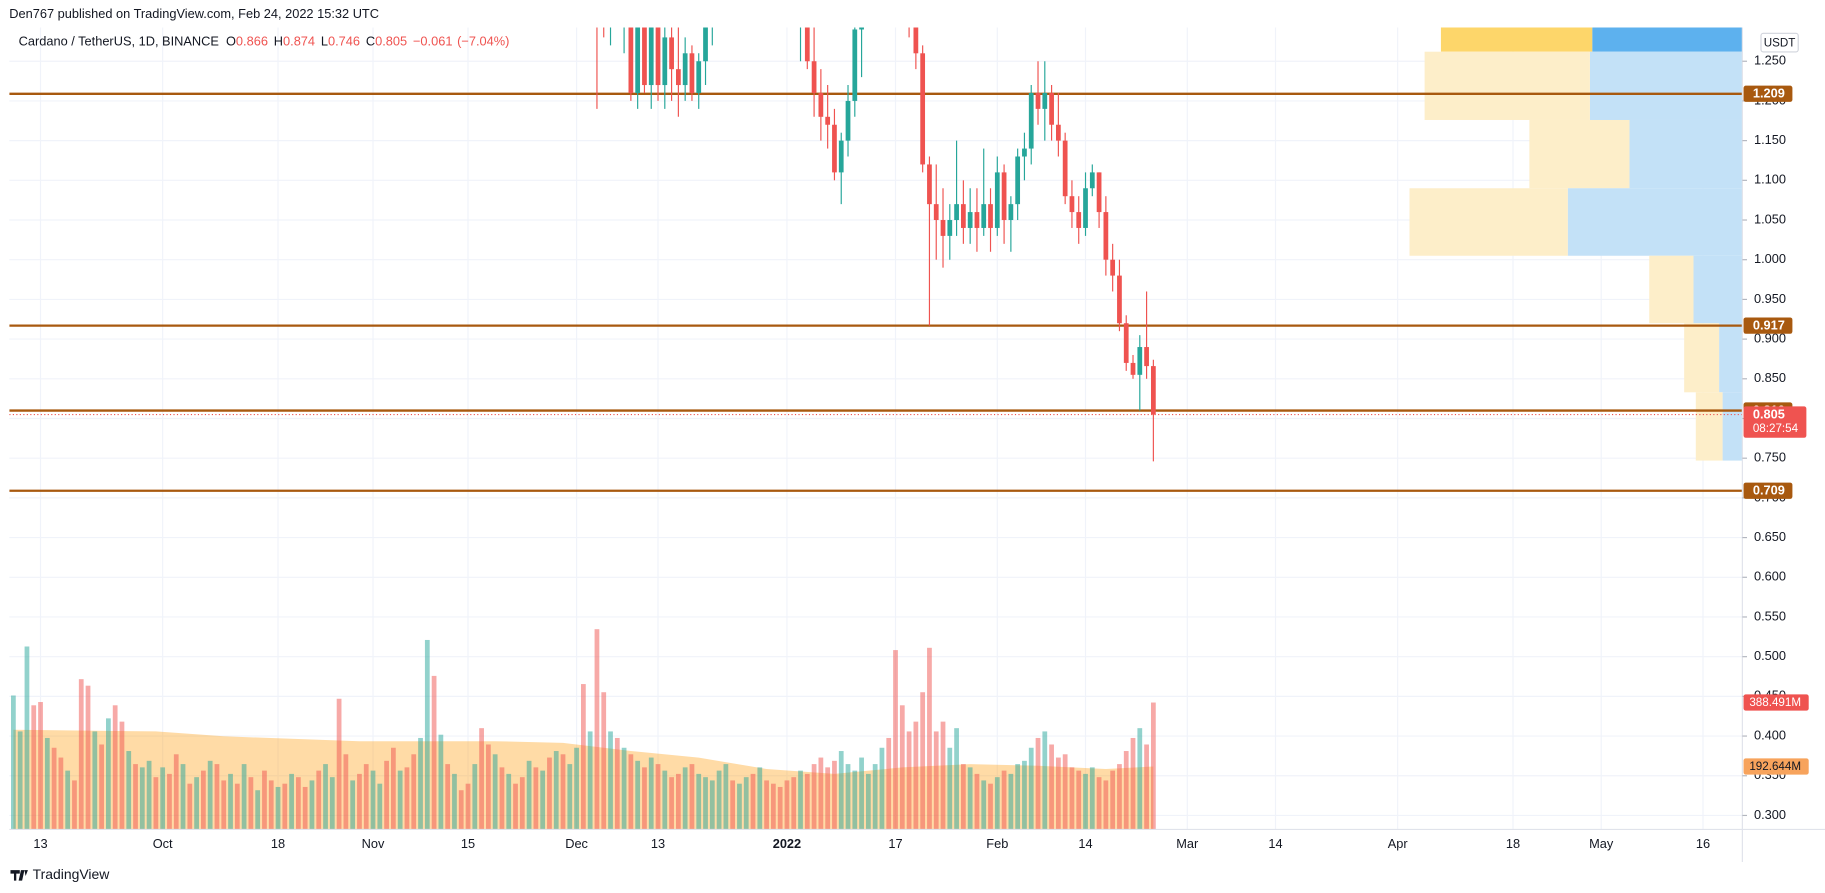 This screenshot has width=1825, height=893. What do you see at coordinates (997, 843) in the screenshot?
I see `x-tick-label: Feb` at bounding box center [997, 843].